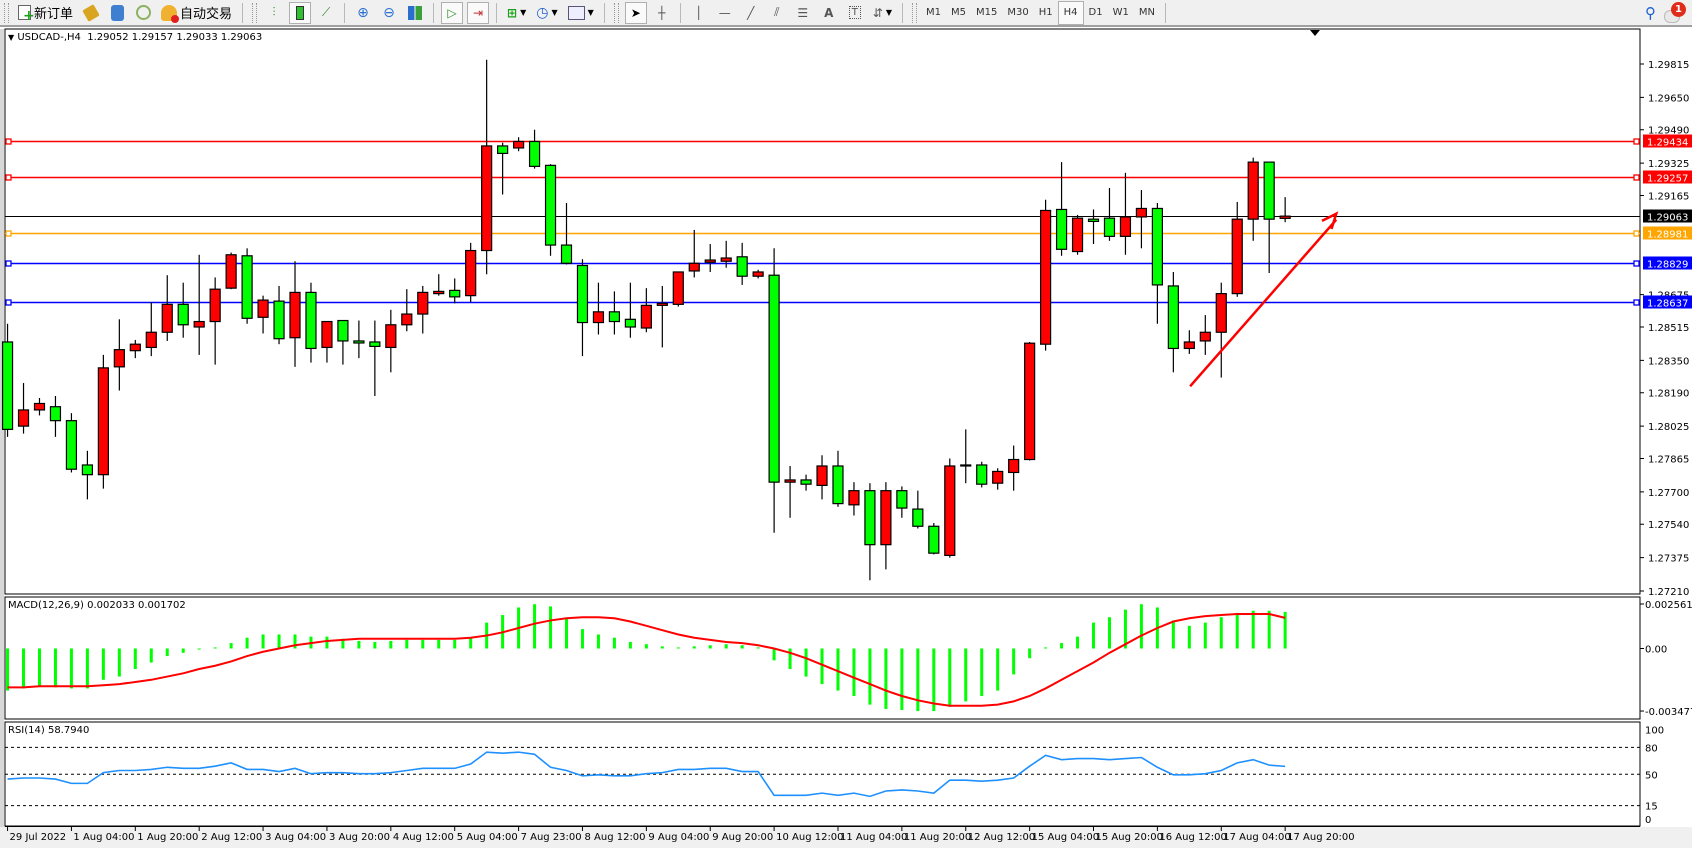  What do you see at coordinates (1070, 12) in the screenshot?
I see `timeframe-h4: H4` at bounding box center [1070, 12].